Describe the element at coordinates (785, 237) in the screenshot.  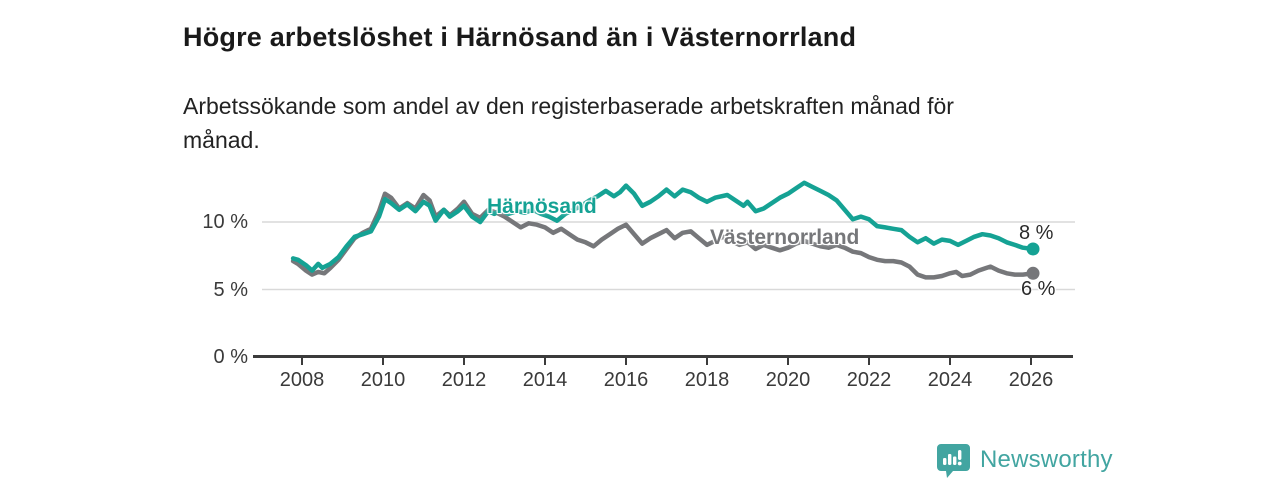
I see `series-label-västernorrland: Västernorrland` at that location.